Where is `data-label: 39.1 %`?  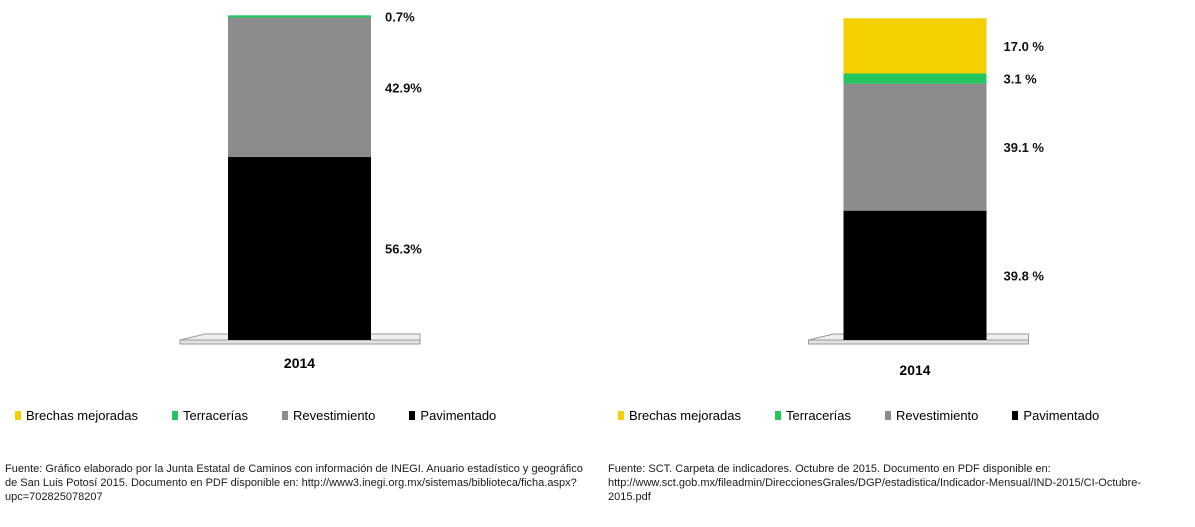 data-label: 39.1 % is located at coordinates (1024, 147).